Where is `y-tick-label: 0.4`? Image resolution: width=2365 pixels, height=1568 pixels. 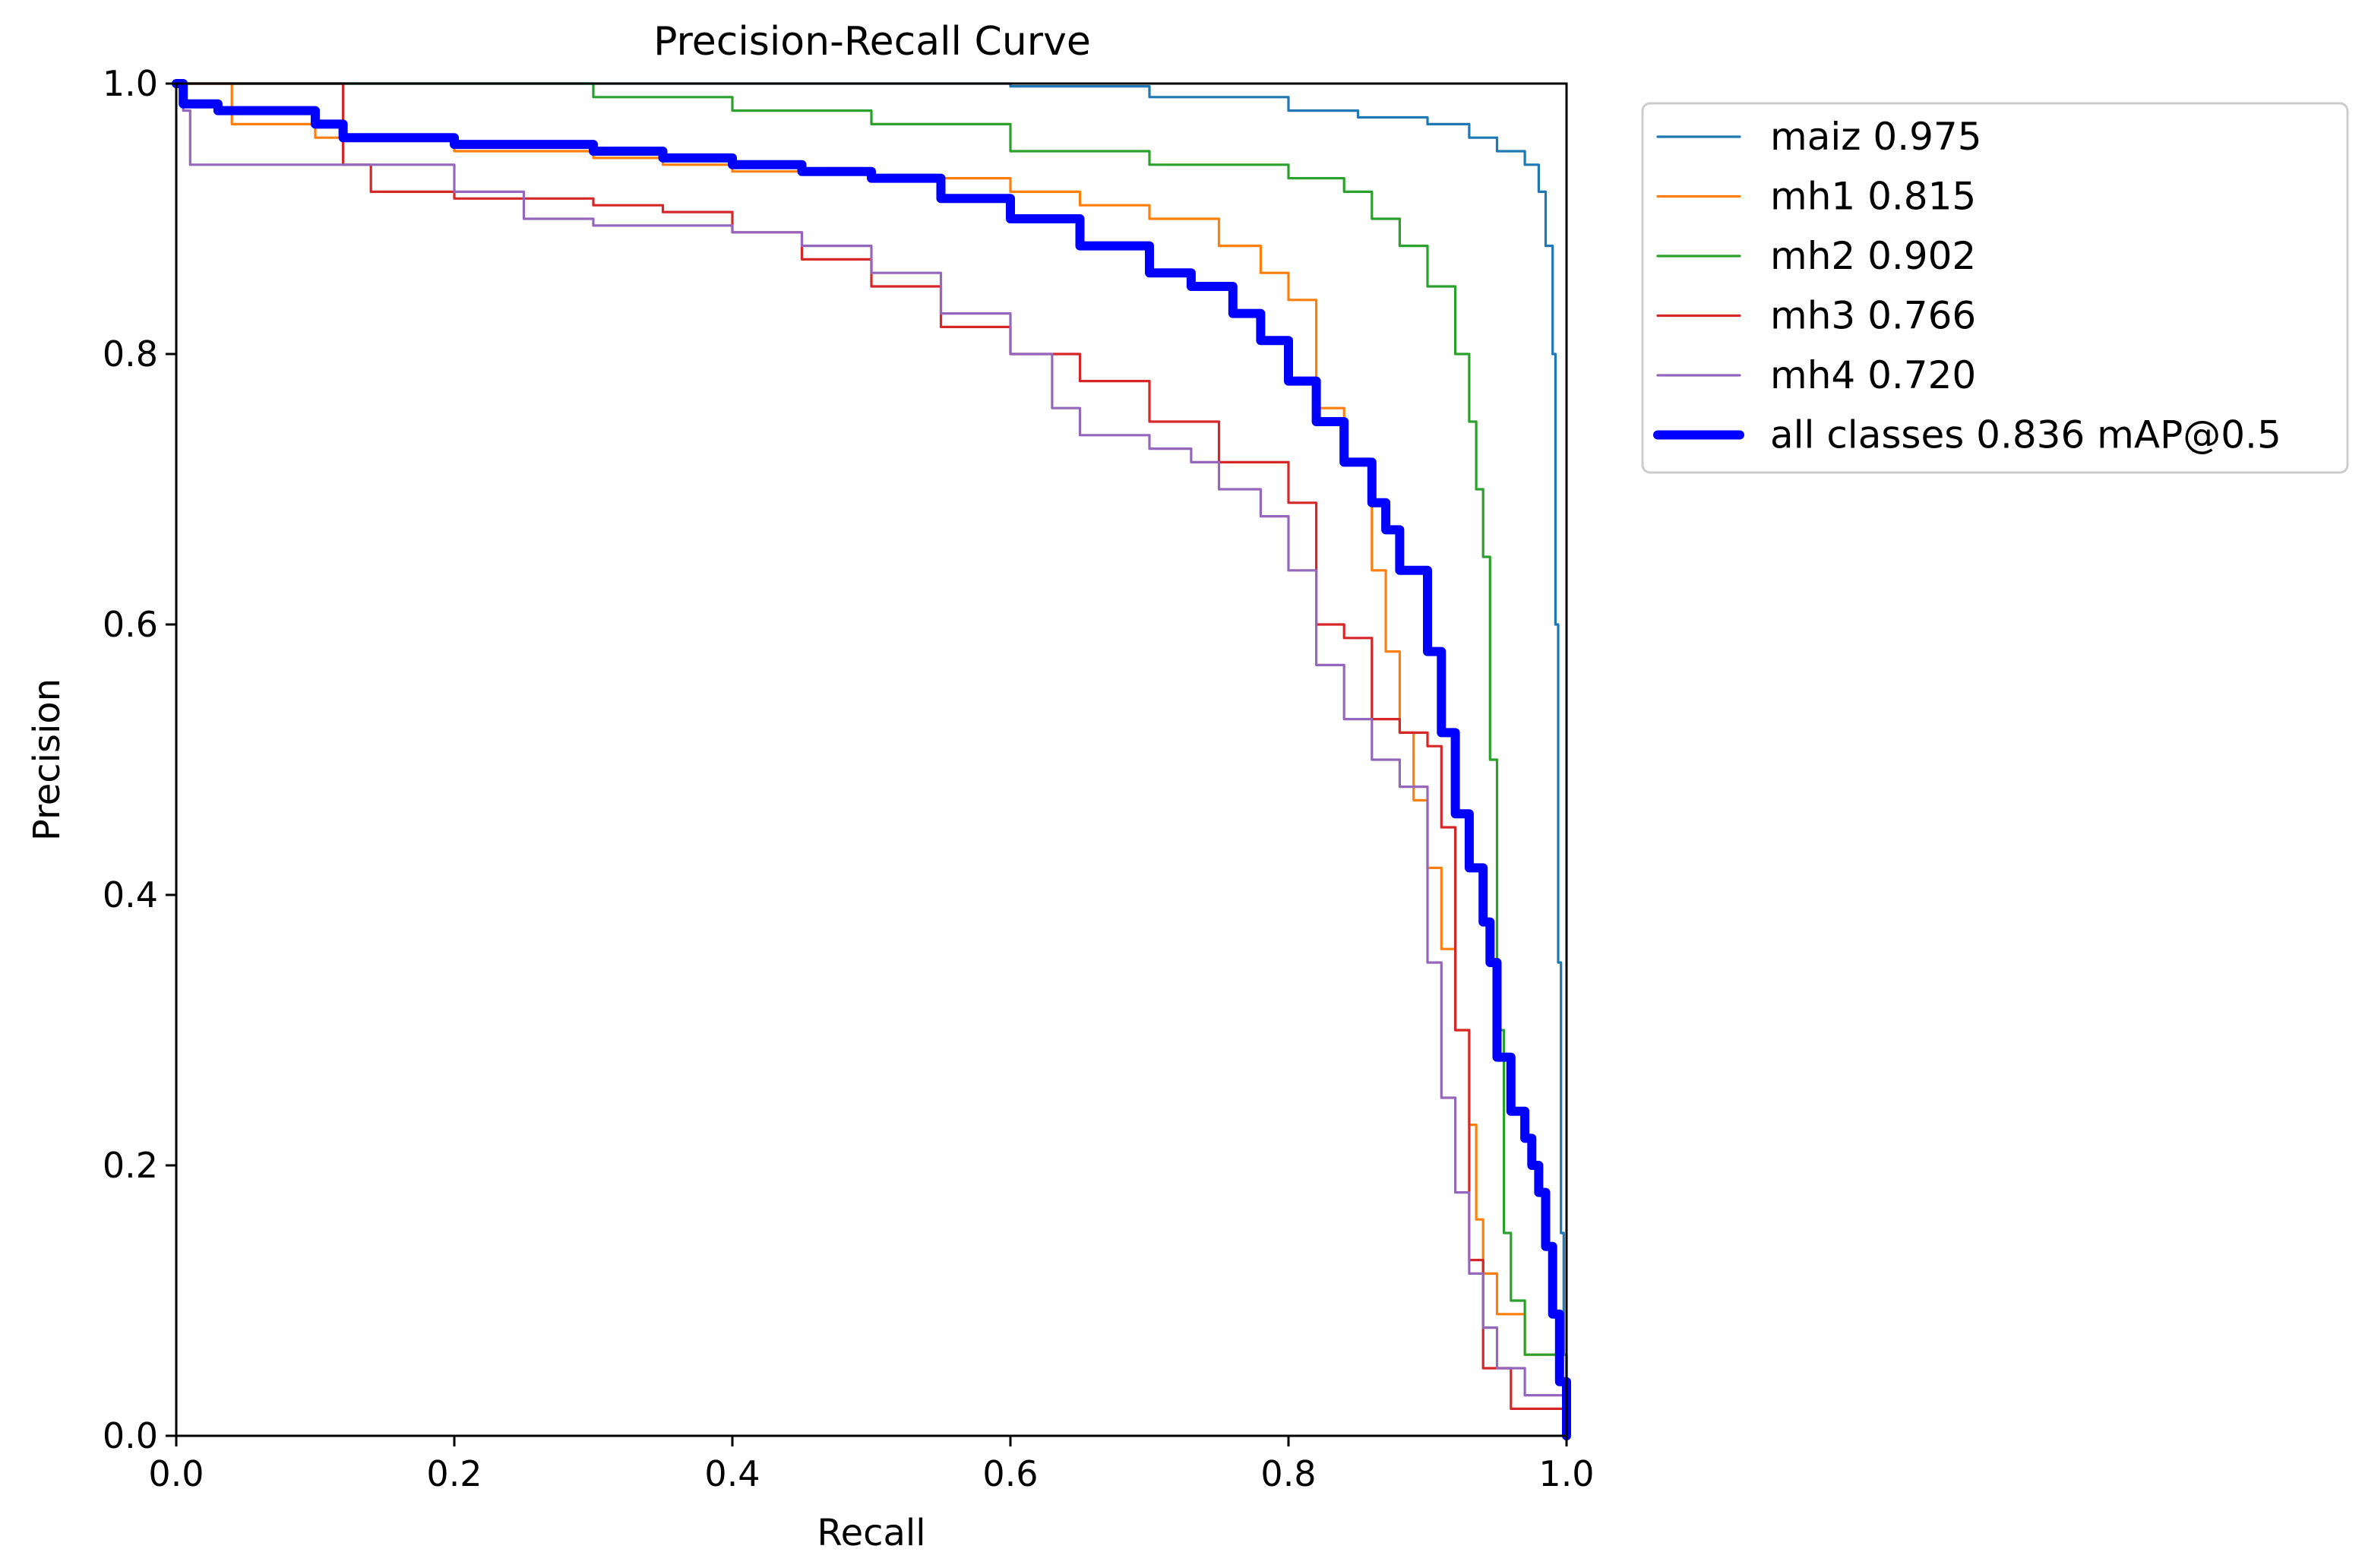
y-tick-label: 0.4 is located at coordinates (130, 894).